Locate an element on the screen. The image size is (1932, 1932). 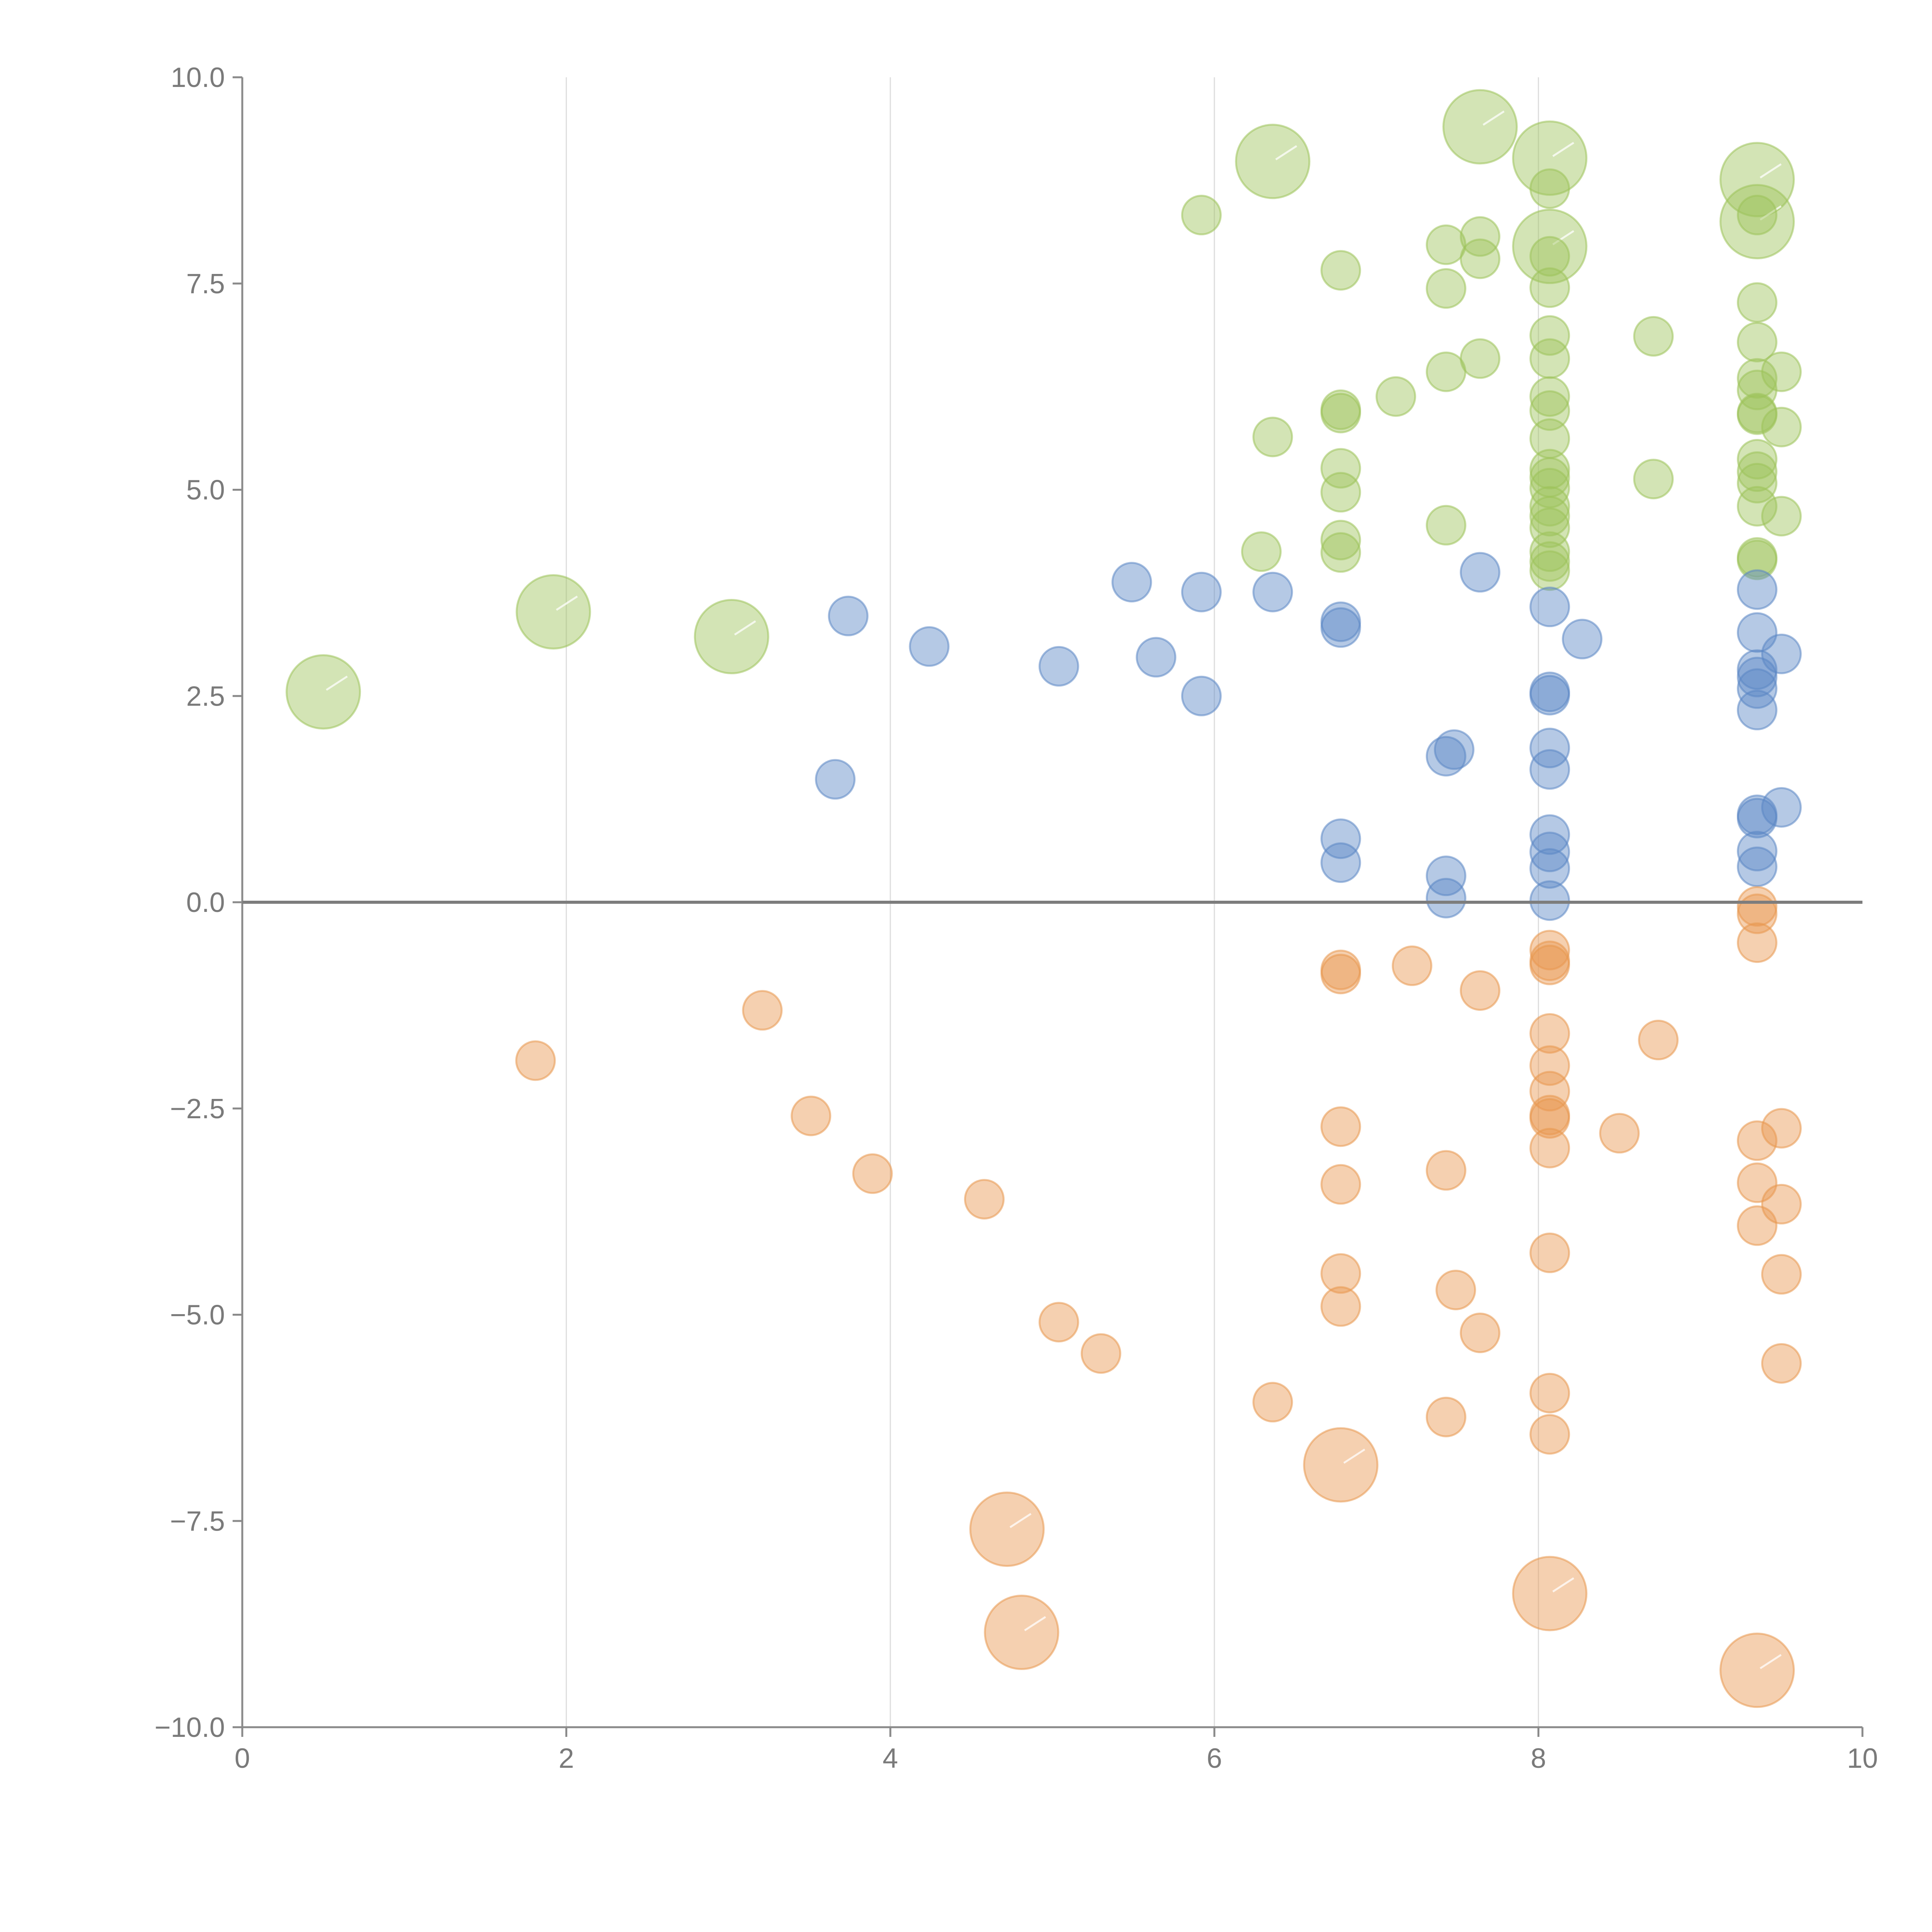
x-tick-label: 0 is located at coordinates (243, 1758).